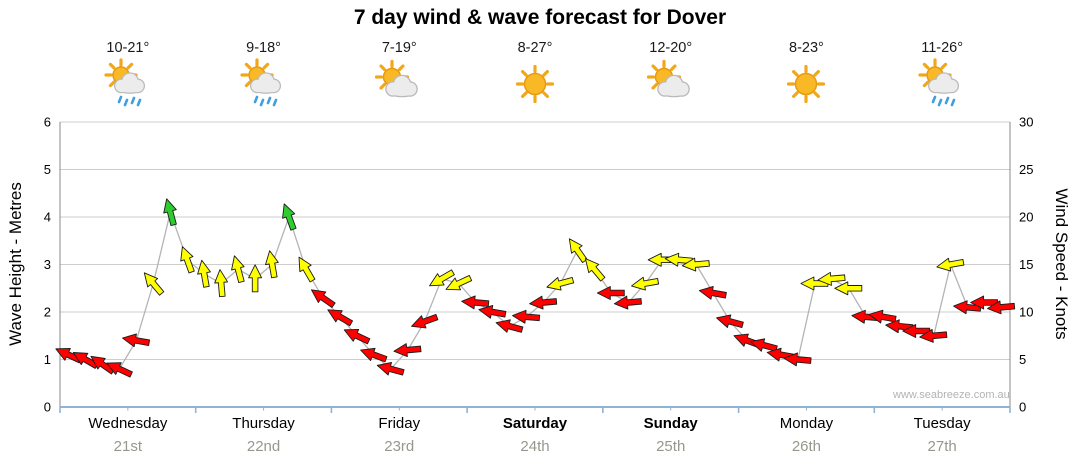 This screenshot has width=1080, height=475. What do you see at coordinates (128, 48) in the screenshot?
I see `day-temp-range: 10-21°` at bounding box center [128, 48].